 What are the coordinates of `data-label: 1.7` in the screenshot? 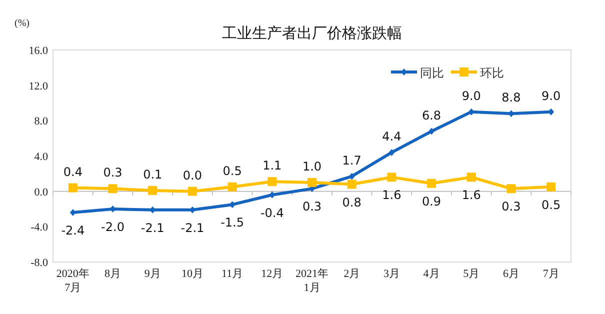 It's located at (352, 160).